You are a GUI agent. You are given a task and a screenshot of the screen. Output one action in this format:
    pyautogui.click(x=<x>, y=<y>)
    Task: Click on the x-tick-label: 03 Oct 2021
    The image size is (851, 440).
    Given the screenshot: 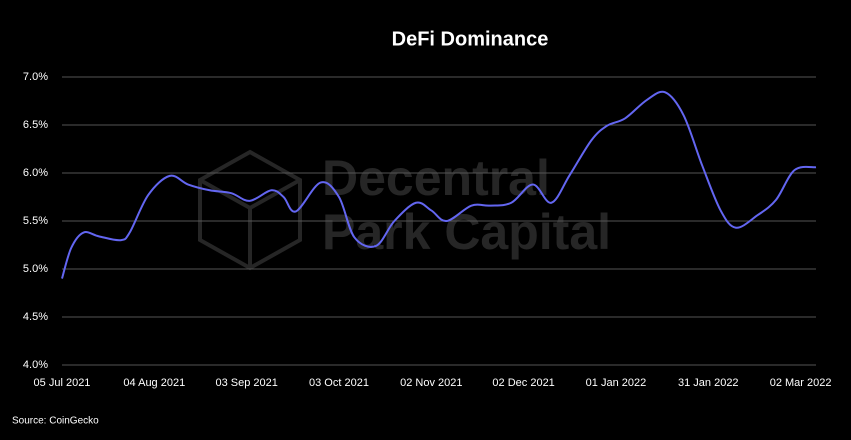 What is the action you would take?
    pyautogui.click(x=339, y=383)
    